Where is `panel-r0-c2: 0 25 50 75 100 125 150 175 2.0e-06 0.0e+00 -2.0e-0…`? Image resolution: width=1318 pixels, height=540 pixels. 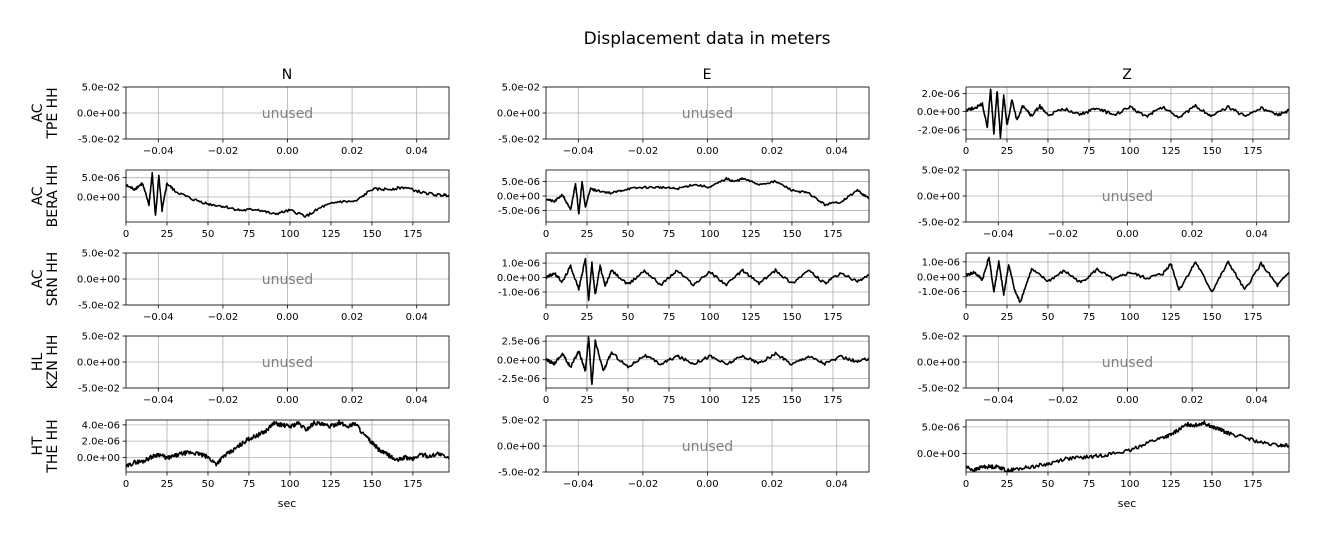
panel-r0-c2: 0 25 50 75 100 125 150 175 2.0e-06 0.0e+00 -2.0e-0… is located at coordinates (1103, 121).